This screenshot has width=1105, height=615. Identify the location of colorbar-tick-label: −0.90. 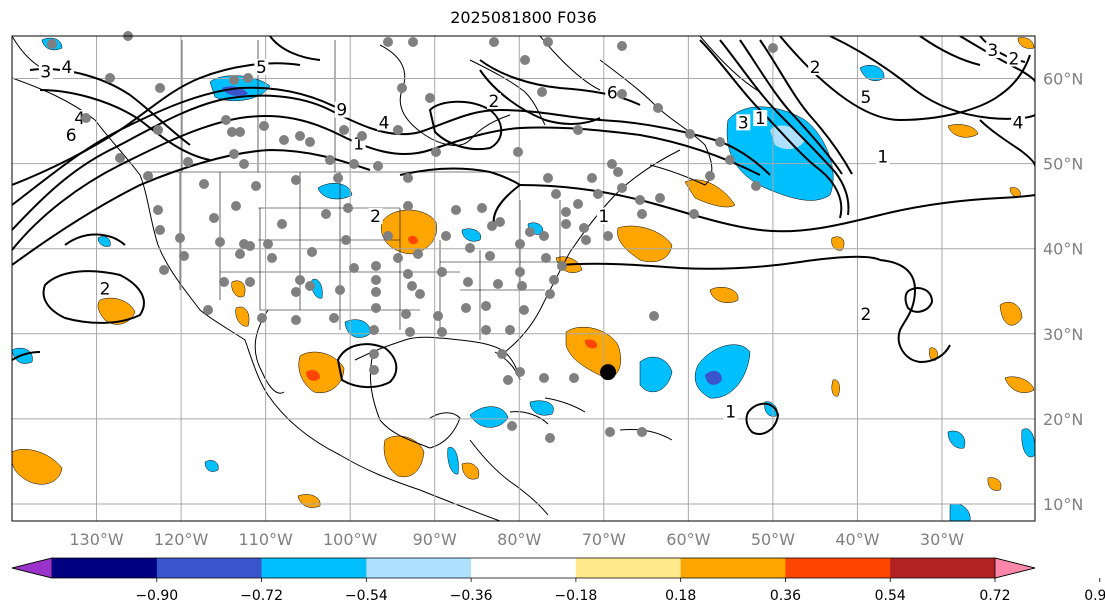
(156, 596).